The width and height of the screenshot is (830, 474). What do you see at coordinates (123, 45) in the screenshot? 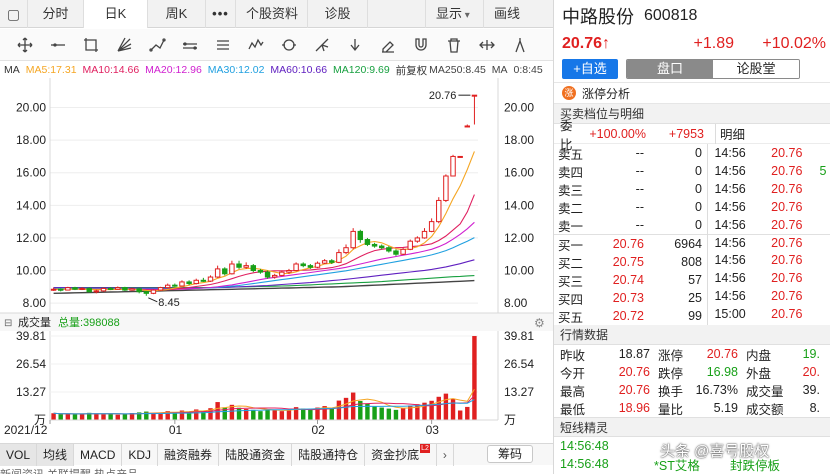
I see `fan-lines-icon` at bounding box center [123, 45].